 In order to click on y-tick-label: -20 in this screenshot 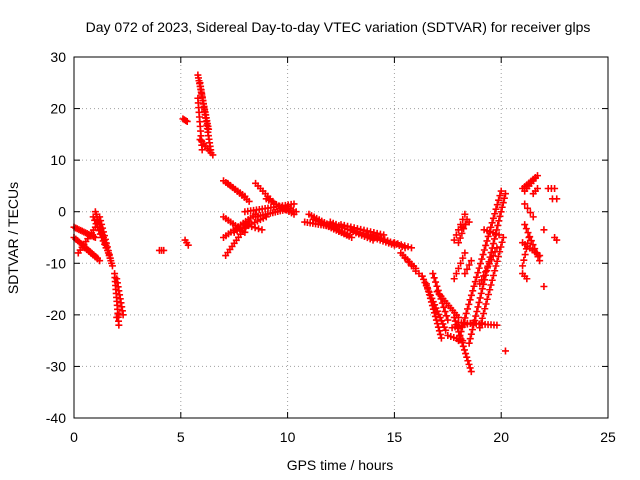, I will do `click(56, 315)`.